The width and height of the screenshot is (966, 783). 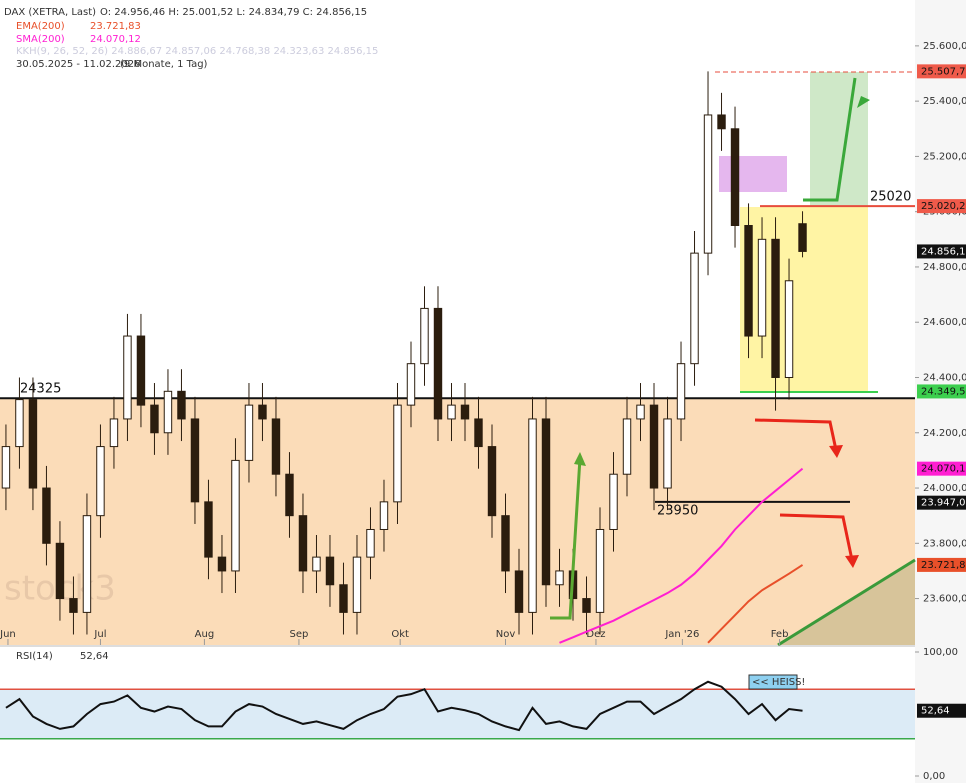 What do you see at coordinates (205, 634) in the screenshot?
I see `x-tick-label: Aug` at bounding box center [205, 634].